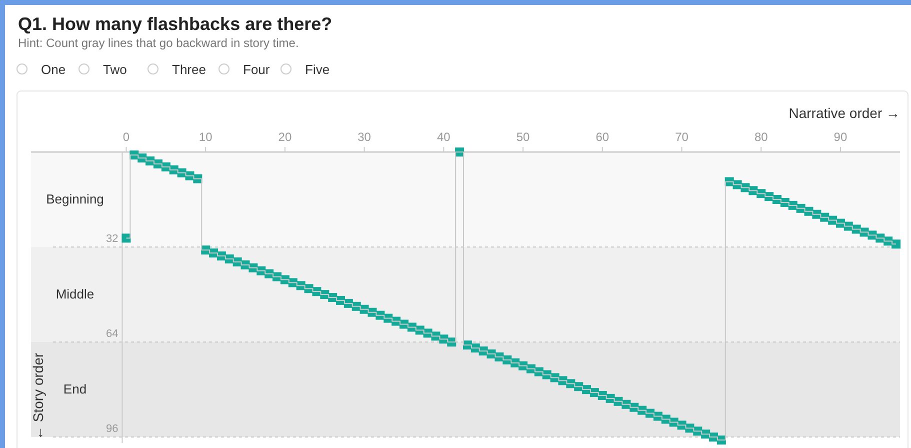 Image resolution: width=911 pixels, height=448 pixels. Describe the element at coordinates (443, 137) in the screenshot. I see `x-tick-label: 40` at that location.